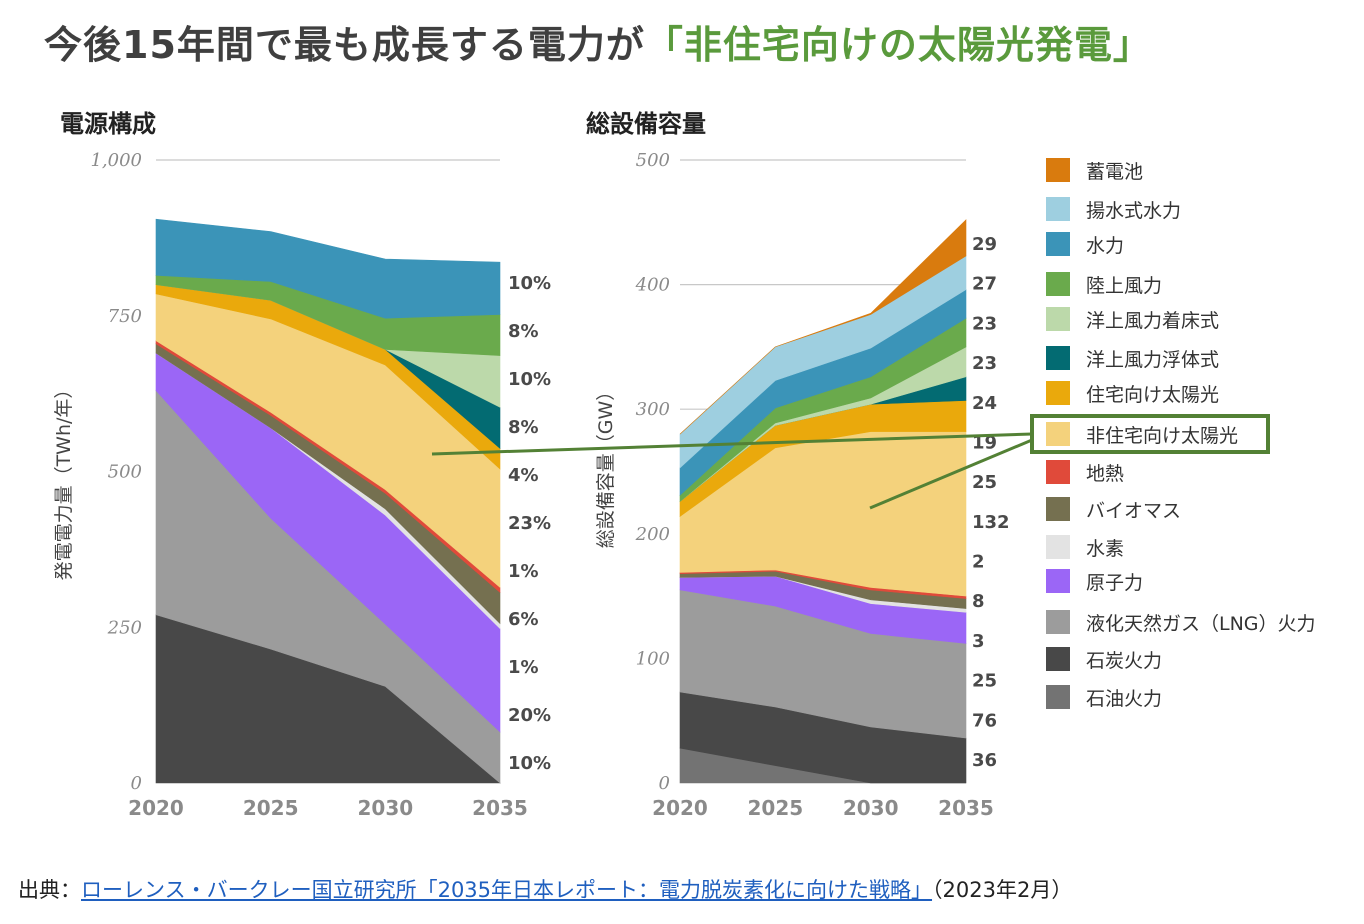 This screenshot has width=1364, height=924. What do you see at coordinates (1085, 244) in the screenshot?
I see `legend-item: 水力` at bounding box center [1085, 244].